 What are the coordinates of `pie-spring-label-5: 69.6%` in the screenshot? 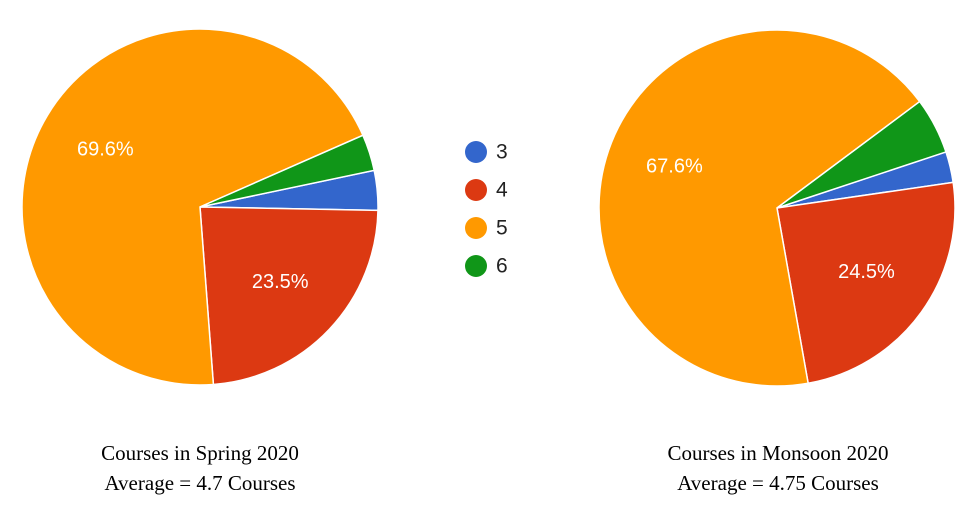 It's located at (105, 150).